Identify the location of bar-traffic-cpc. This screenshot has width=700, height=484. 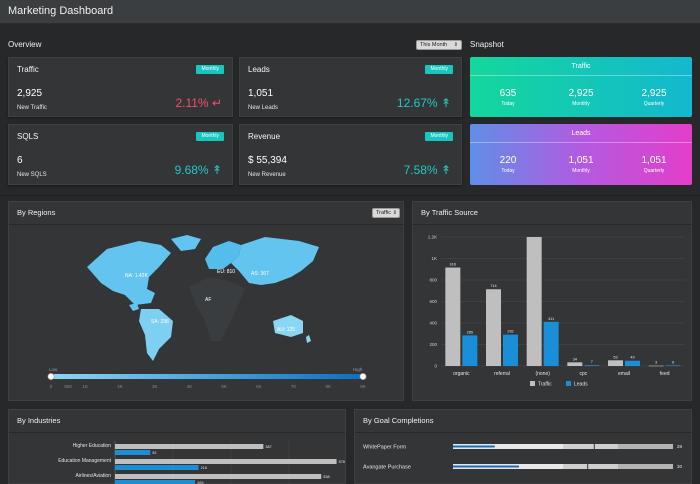
(575, 364).